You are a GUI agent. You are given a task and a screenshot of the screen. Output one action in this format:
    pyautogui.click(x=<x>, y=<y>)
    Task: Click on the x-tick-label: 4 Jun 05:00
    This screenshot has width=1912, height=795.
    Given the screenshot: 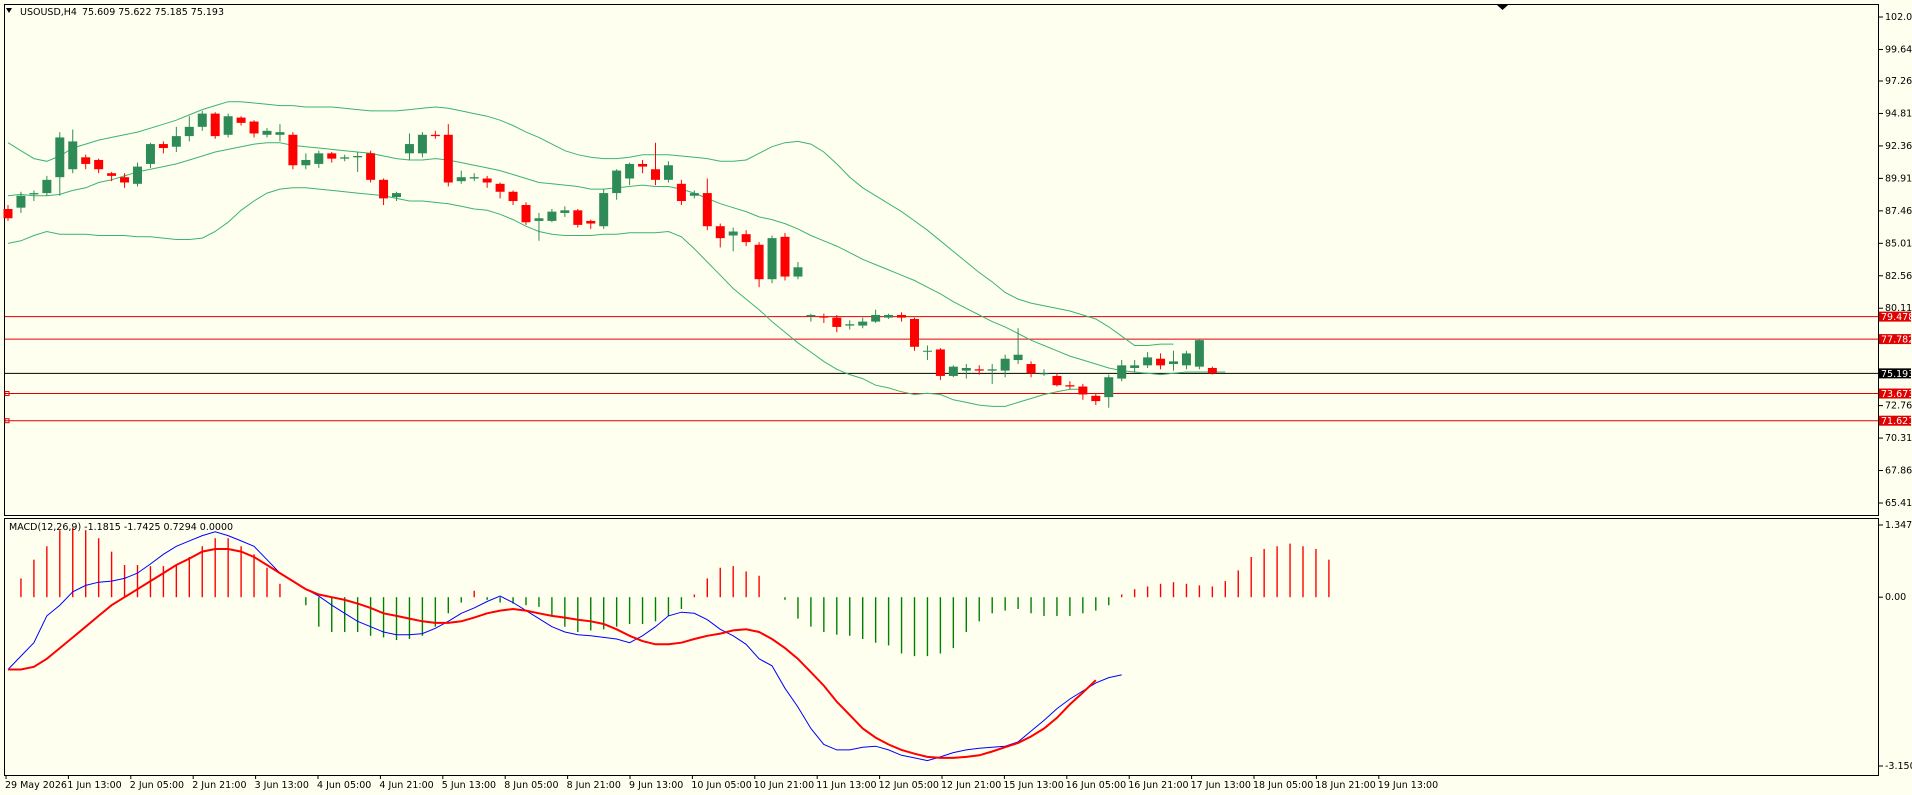 What is the action you would take?
    pyautogui.click(x=344, y=785)
    